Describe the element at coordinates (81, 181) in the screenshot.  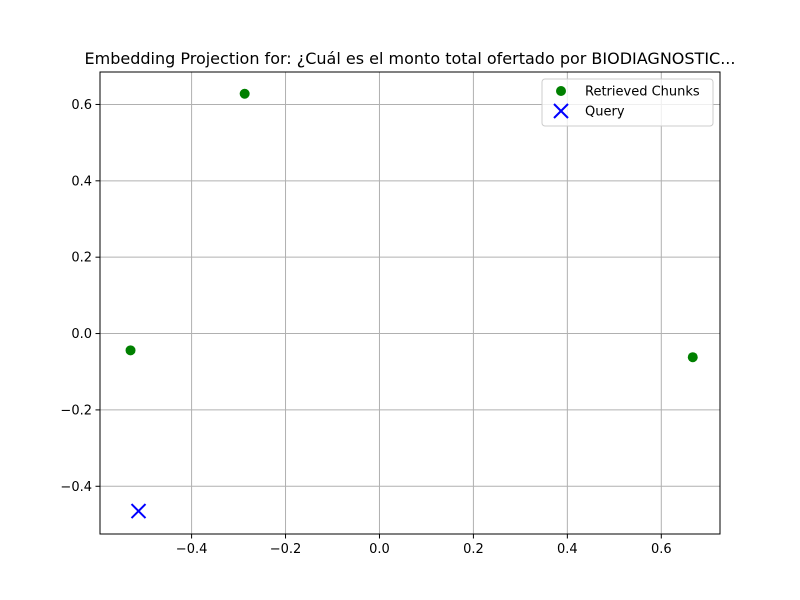
I see `y-tick-label: 0.4` at that location.